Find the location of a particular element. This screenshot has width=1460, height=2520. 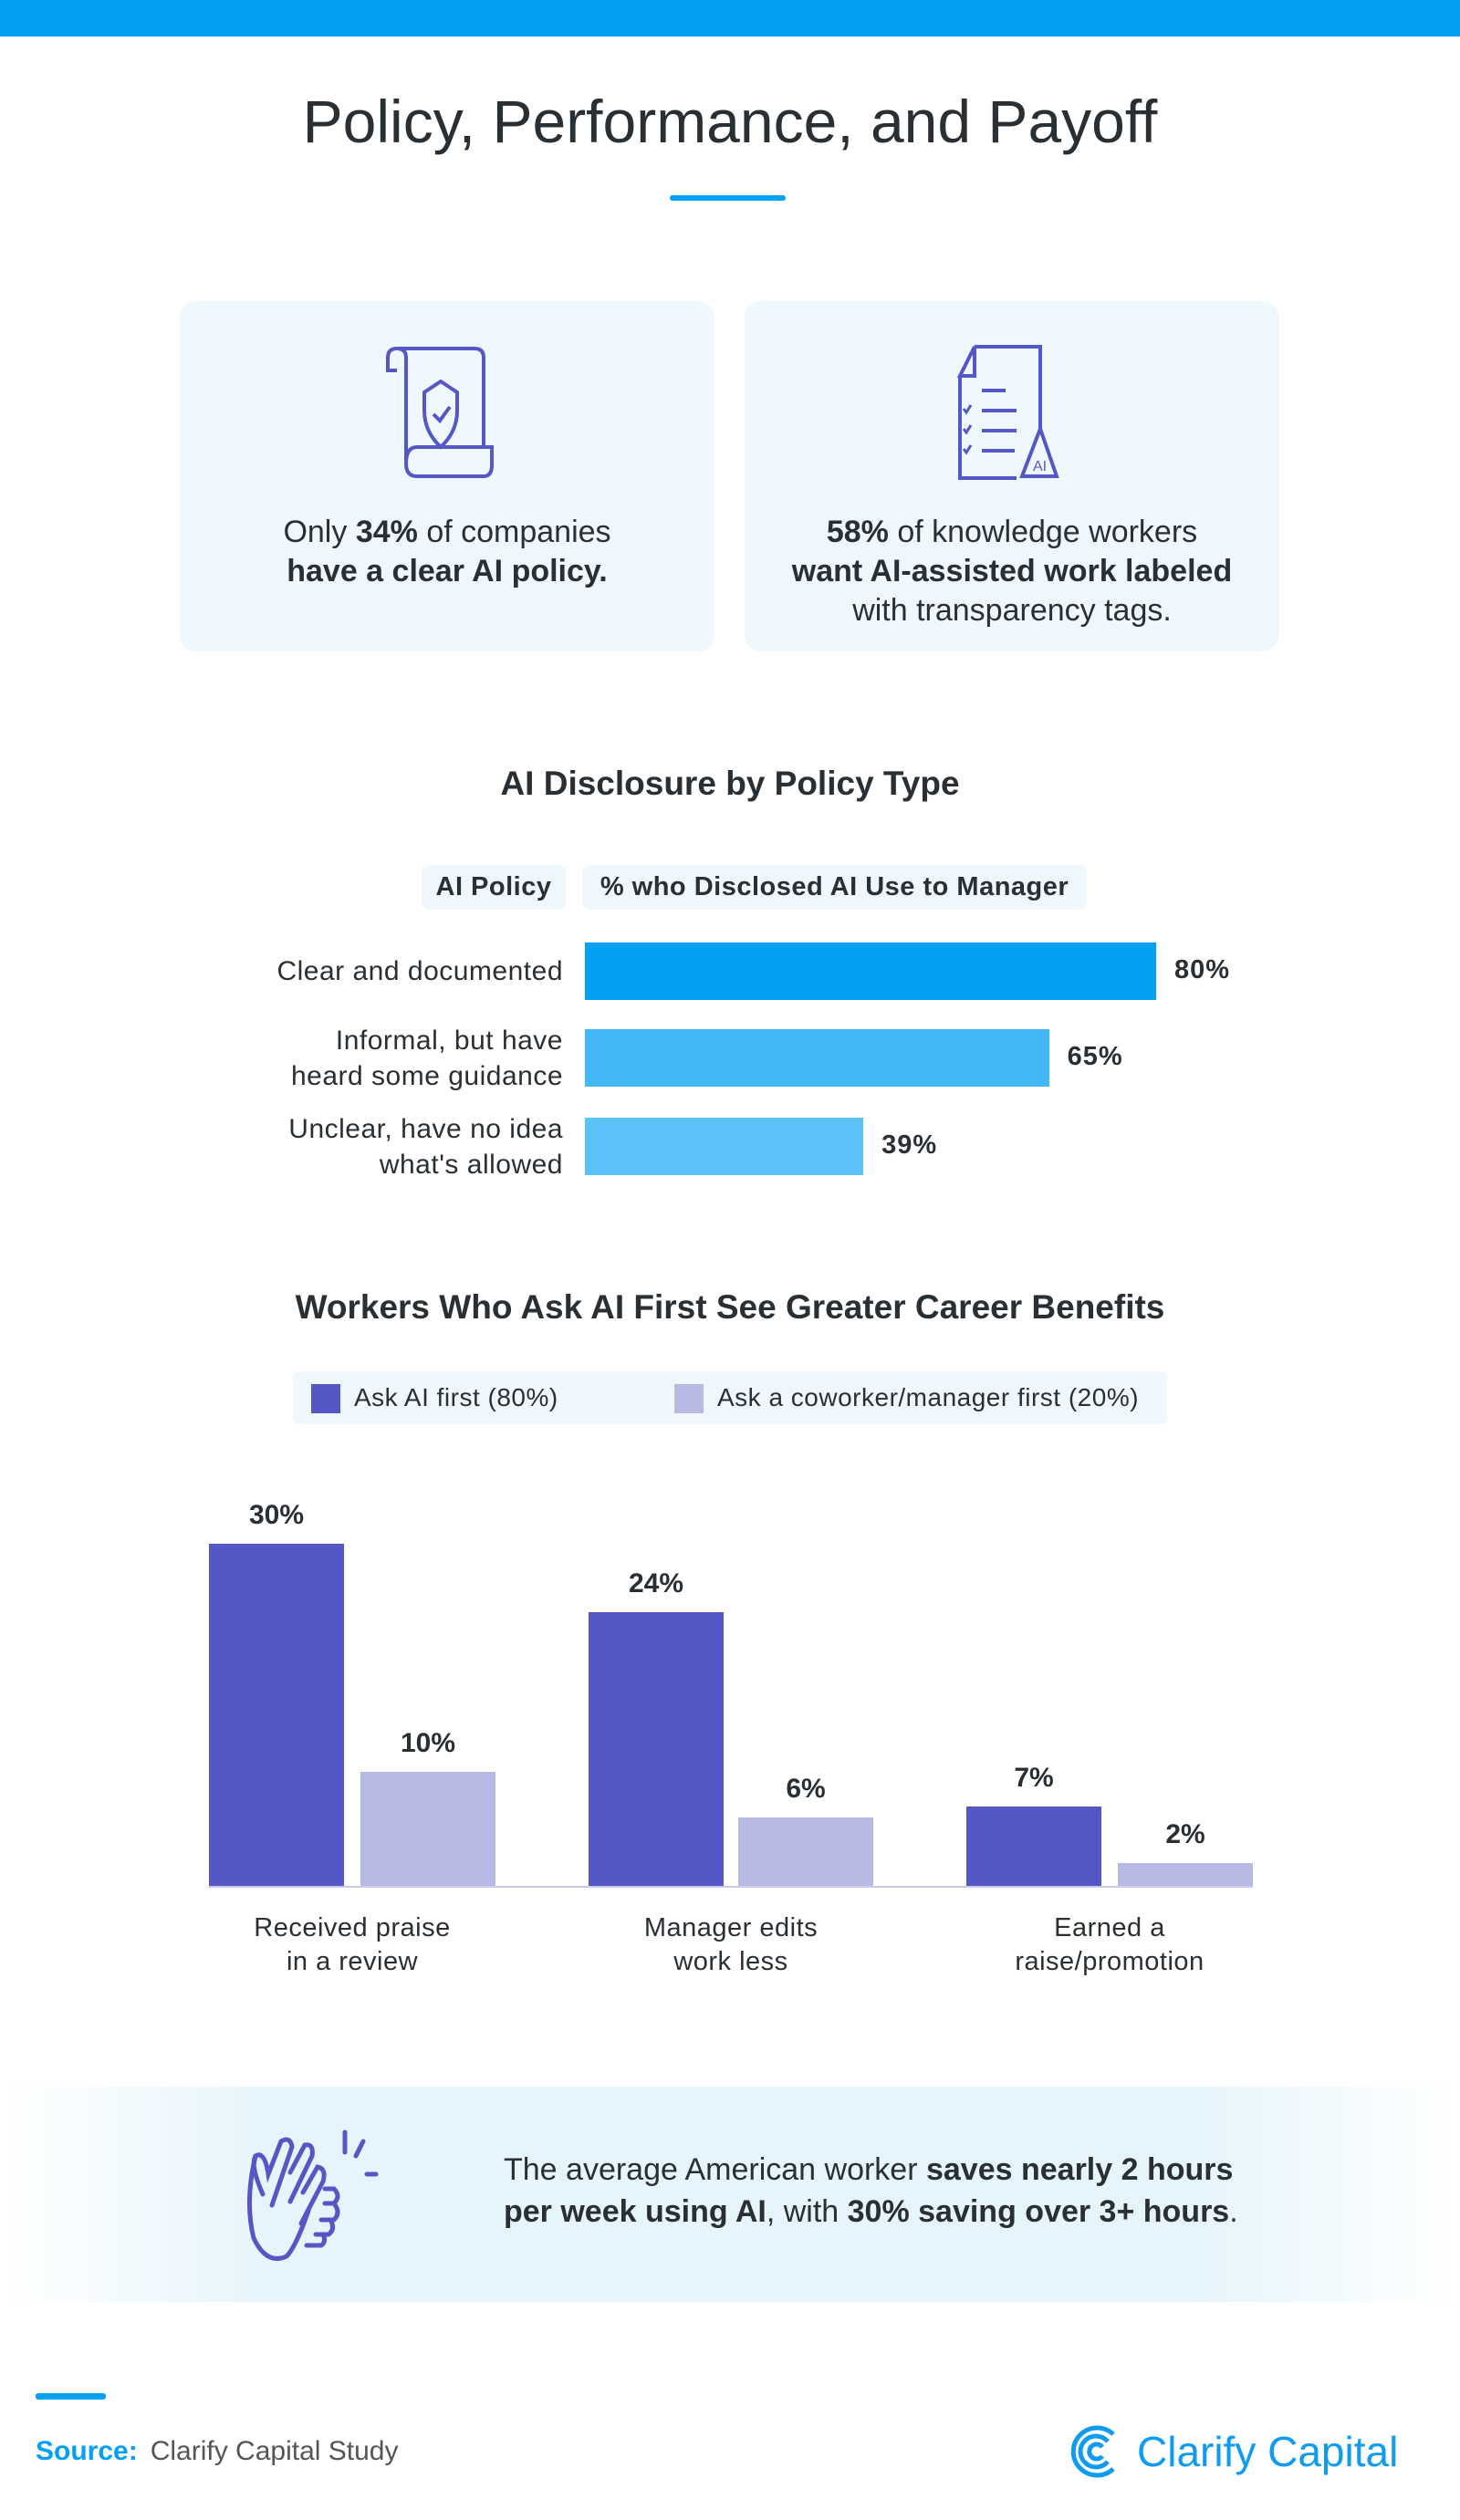

value-label-1-0: 24% is located at coordinates (656, 1583).